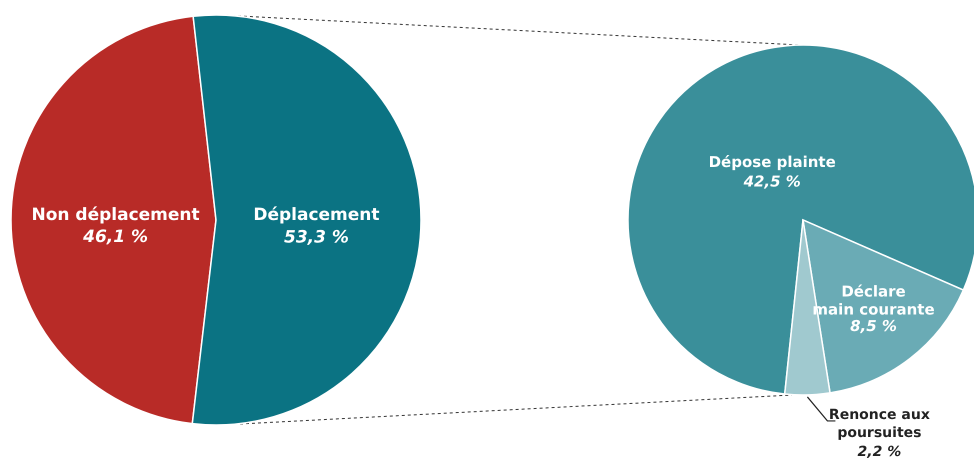 Image resolution: width=974 pixels, height=464 pixels. Describe the element at coordinates (879, 423) in the screenshot. I see `slice-label: Renonce aux poursuites` at that location.